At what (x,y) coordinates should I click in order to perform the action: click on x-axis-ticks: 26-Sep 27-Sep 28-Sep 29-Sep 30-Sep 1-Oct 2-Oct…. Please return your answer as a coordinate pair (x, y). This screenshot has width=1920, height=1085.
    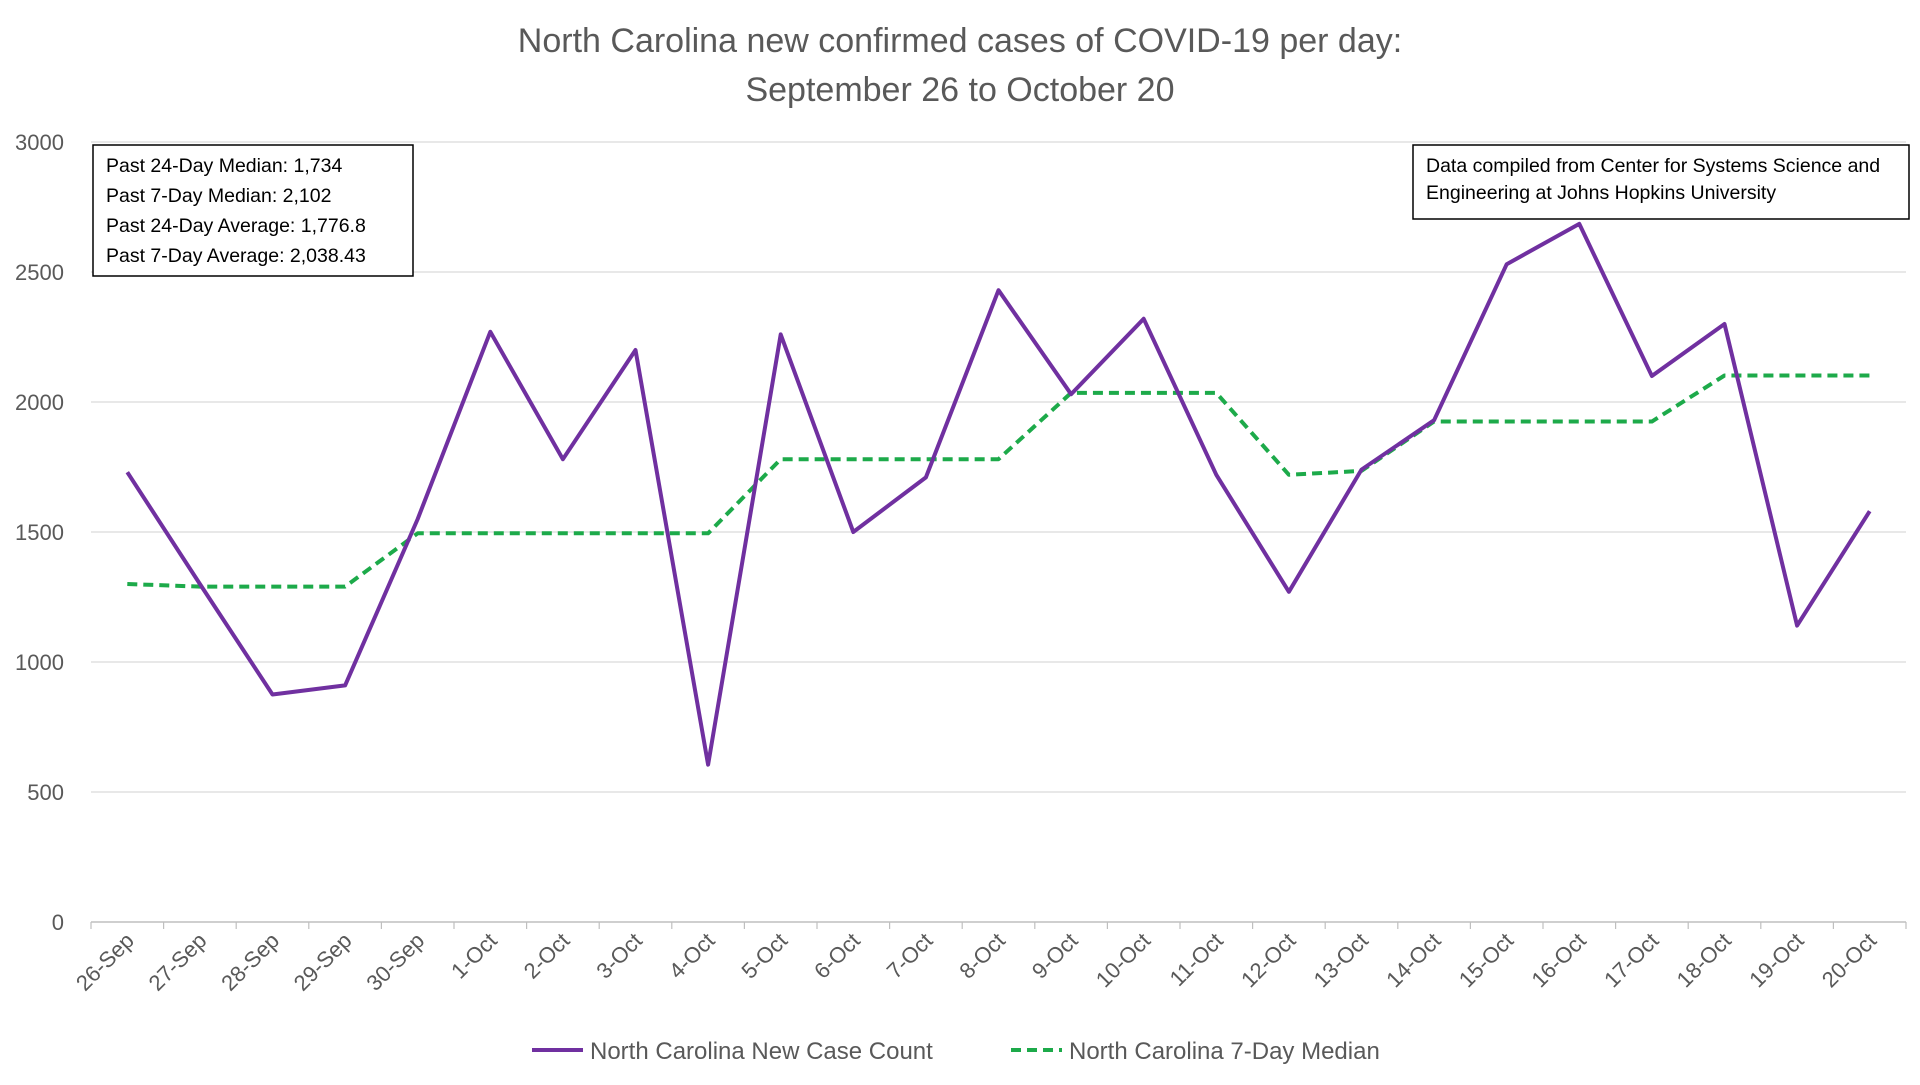
    Looking at the image, I should click on (976, 962).